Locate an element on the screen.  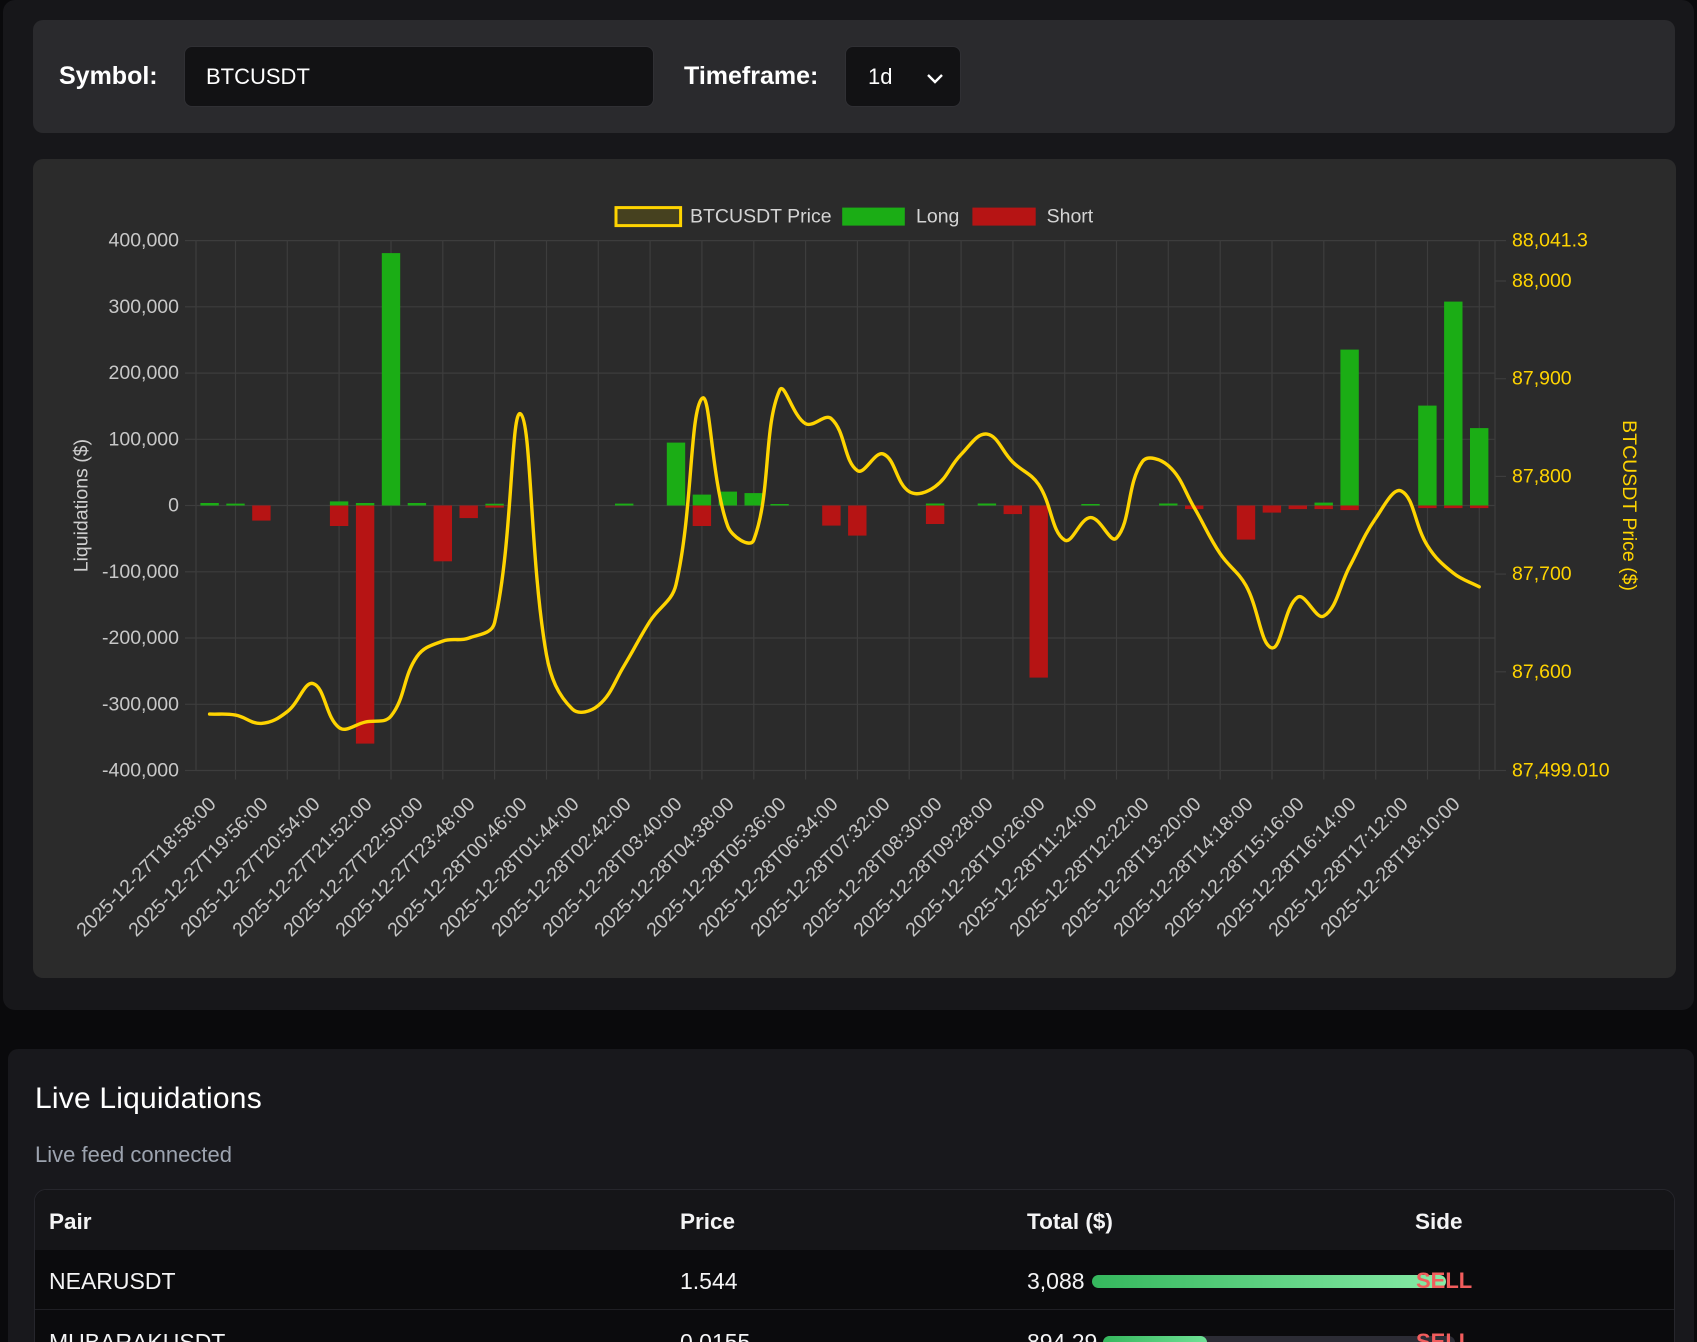
svg-text: 87,900 is located at coordinates (1542, 379).